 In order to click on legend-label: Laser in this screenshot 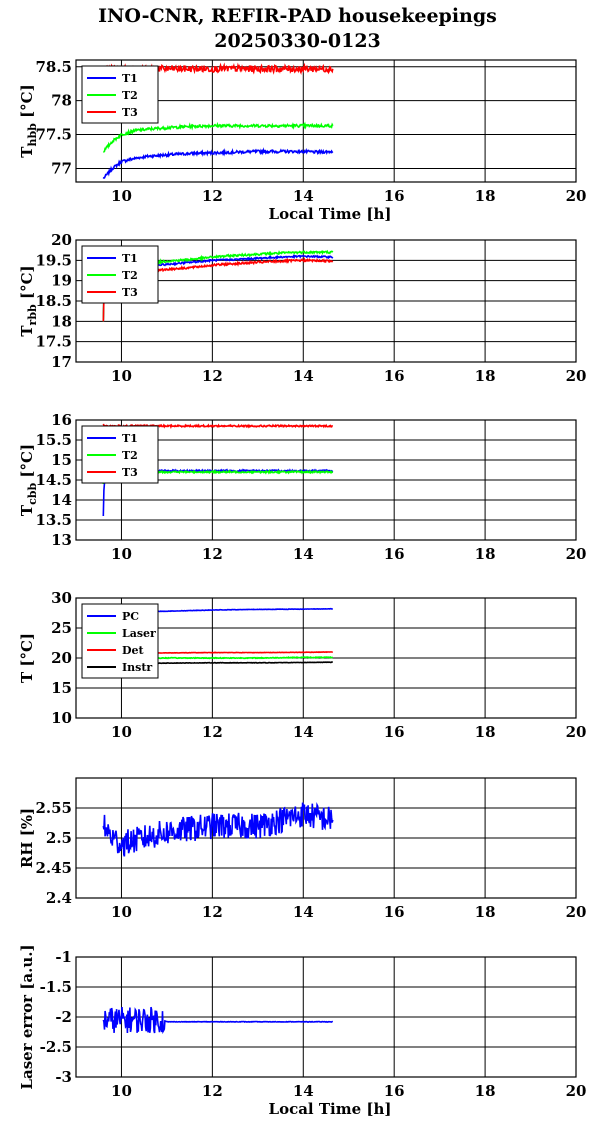, I will do `click(139, 633)`.